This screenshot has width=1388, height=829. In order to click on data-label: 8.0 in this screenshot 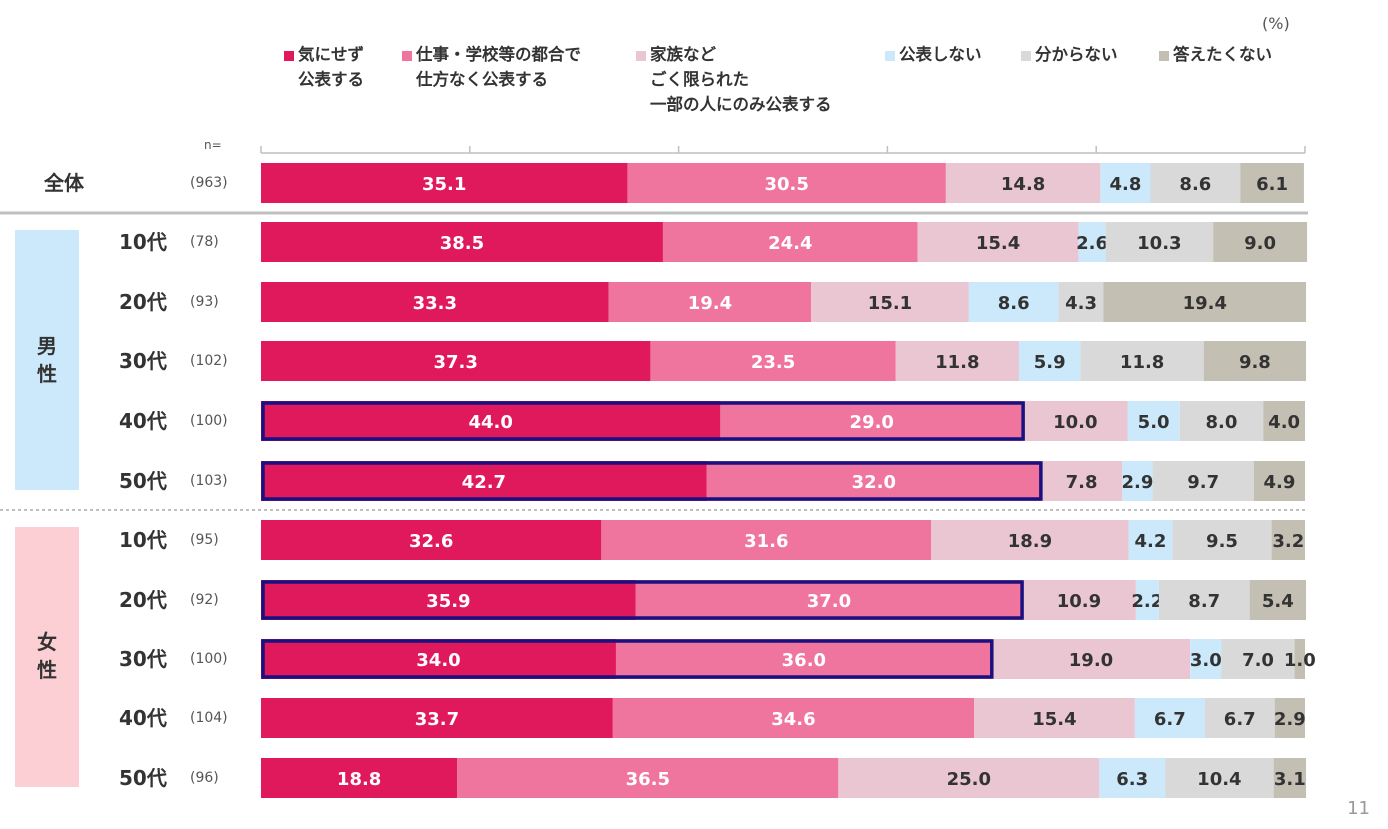, I will do `click(1222, 422)`.